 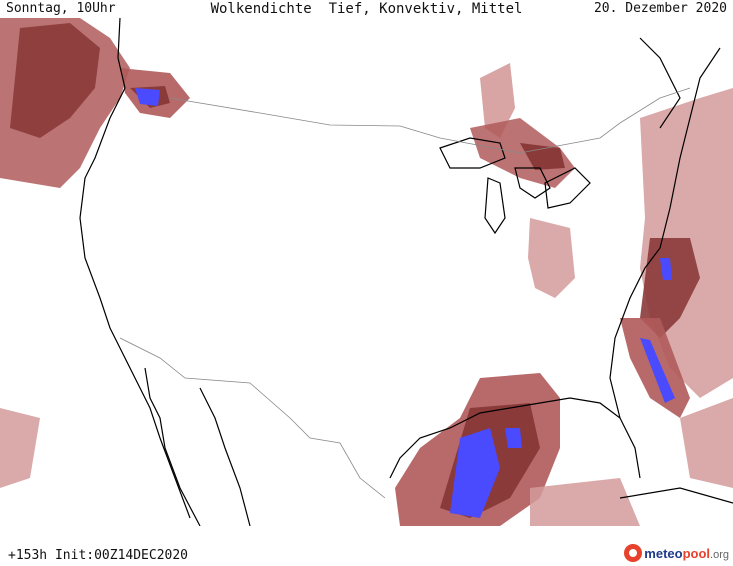 What do you see at coordinates (366, 9) in the screenshot?
I see `map-title: Wolkendichte Tief, Konvektiv, Mittel` at bounding box center [366, 9].